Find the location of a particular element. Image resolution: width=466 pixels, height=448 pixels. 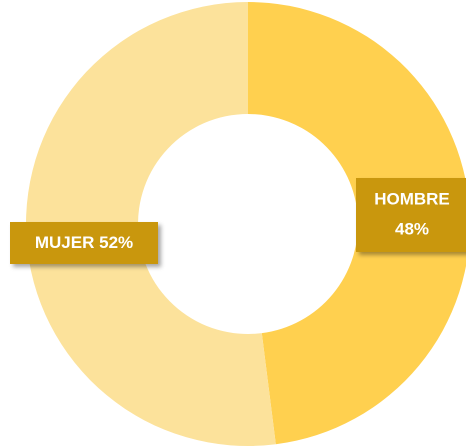

data-label: HOMBRE 48% is located at coordinates (411, 215).